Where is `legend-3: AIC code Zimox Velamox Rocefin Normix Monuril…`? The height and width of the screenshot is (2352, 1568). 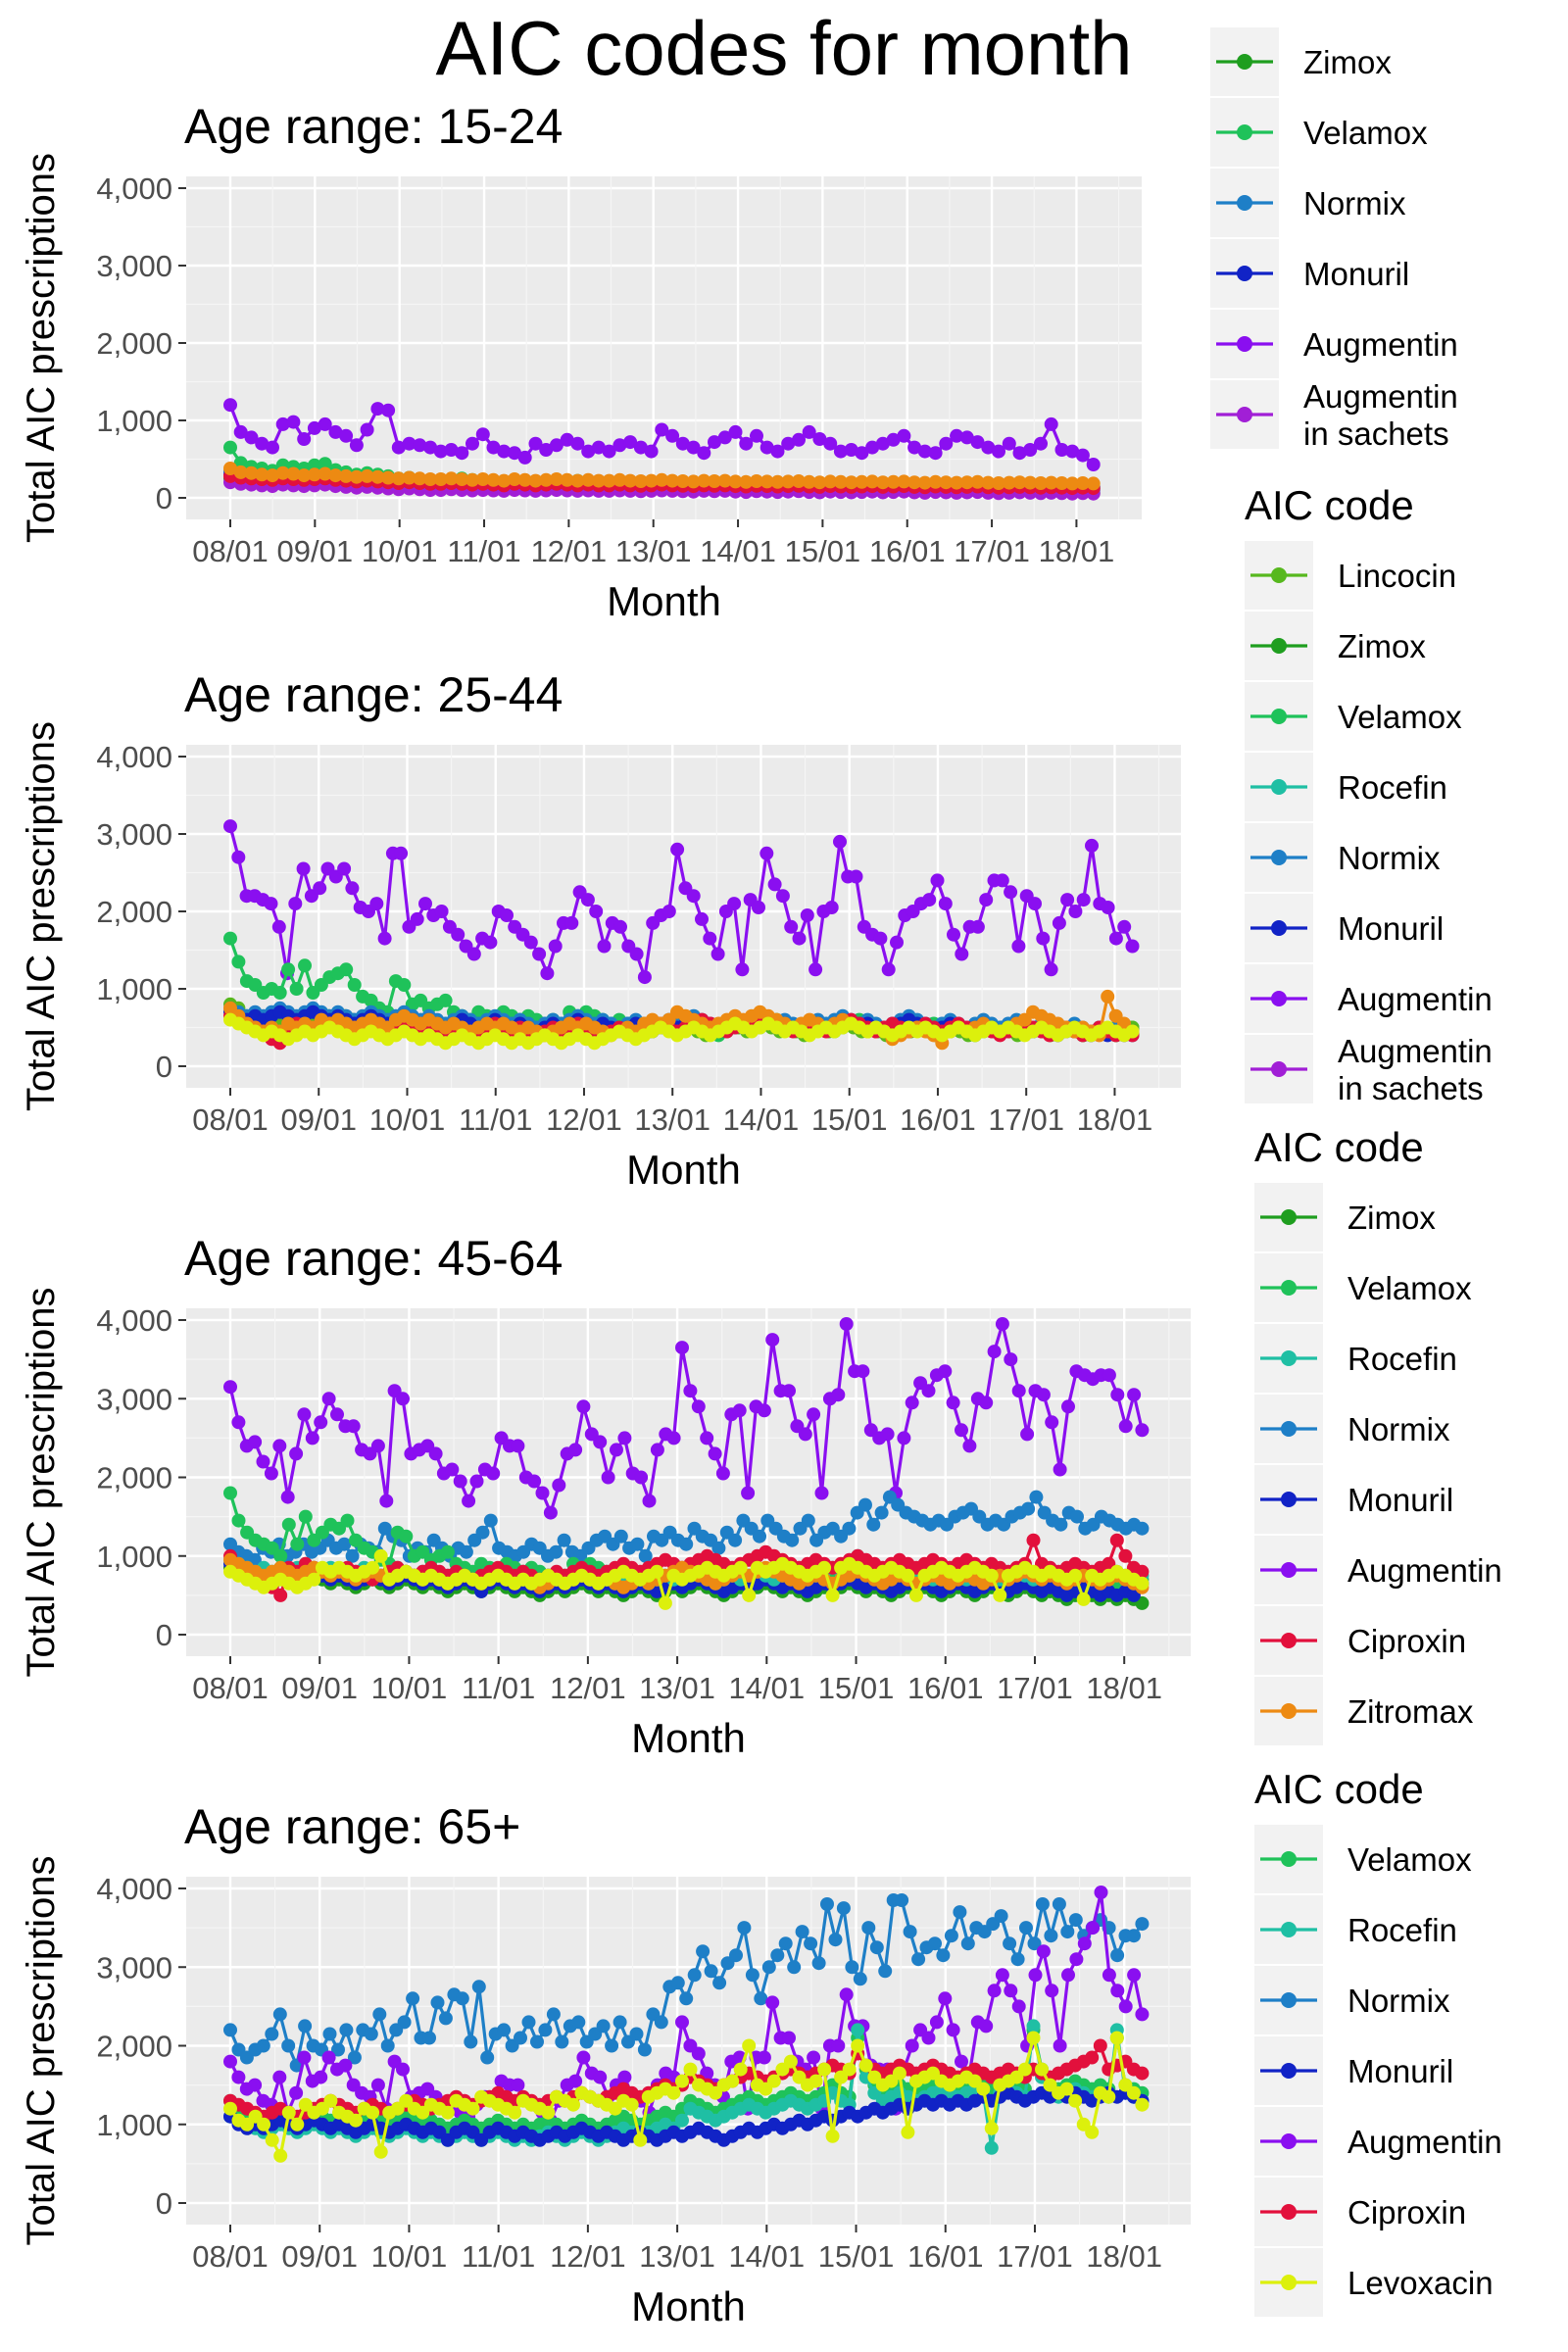 legend-3: AIC code Zimox Velamox Rocefin Normix Monuril… is located at coordinates (1378, 1434).